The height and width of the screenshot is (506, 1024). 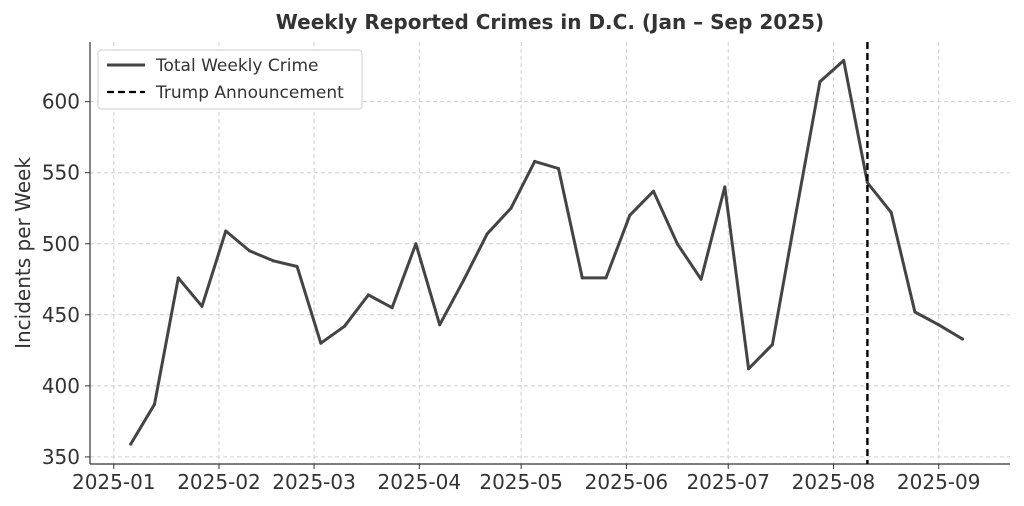 What do you see at coordinates (834, 482) in the screenshot?
I see `x-tick-label: 2025-08` at bounding box center [834, 482].